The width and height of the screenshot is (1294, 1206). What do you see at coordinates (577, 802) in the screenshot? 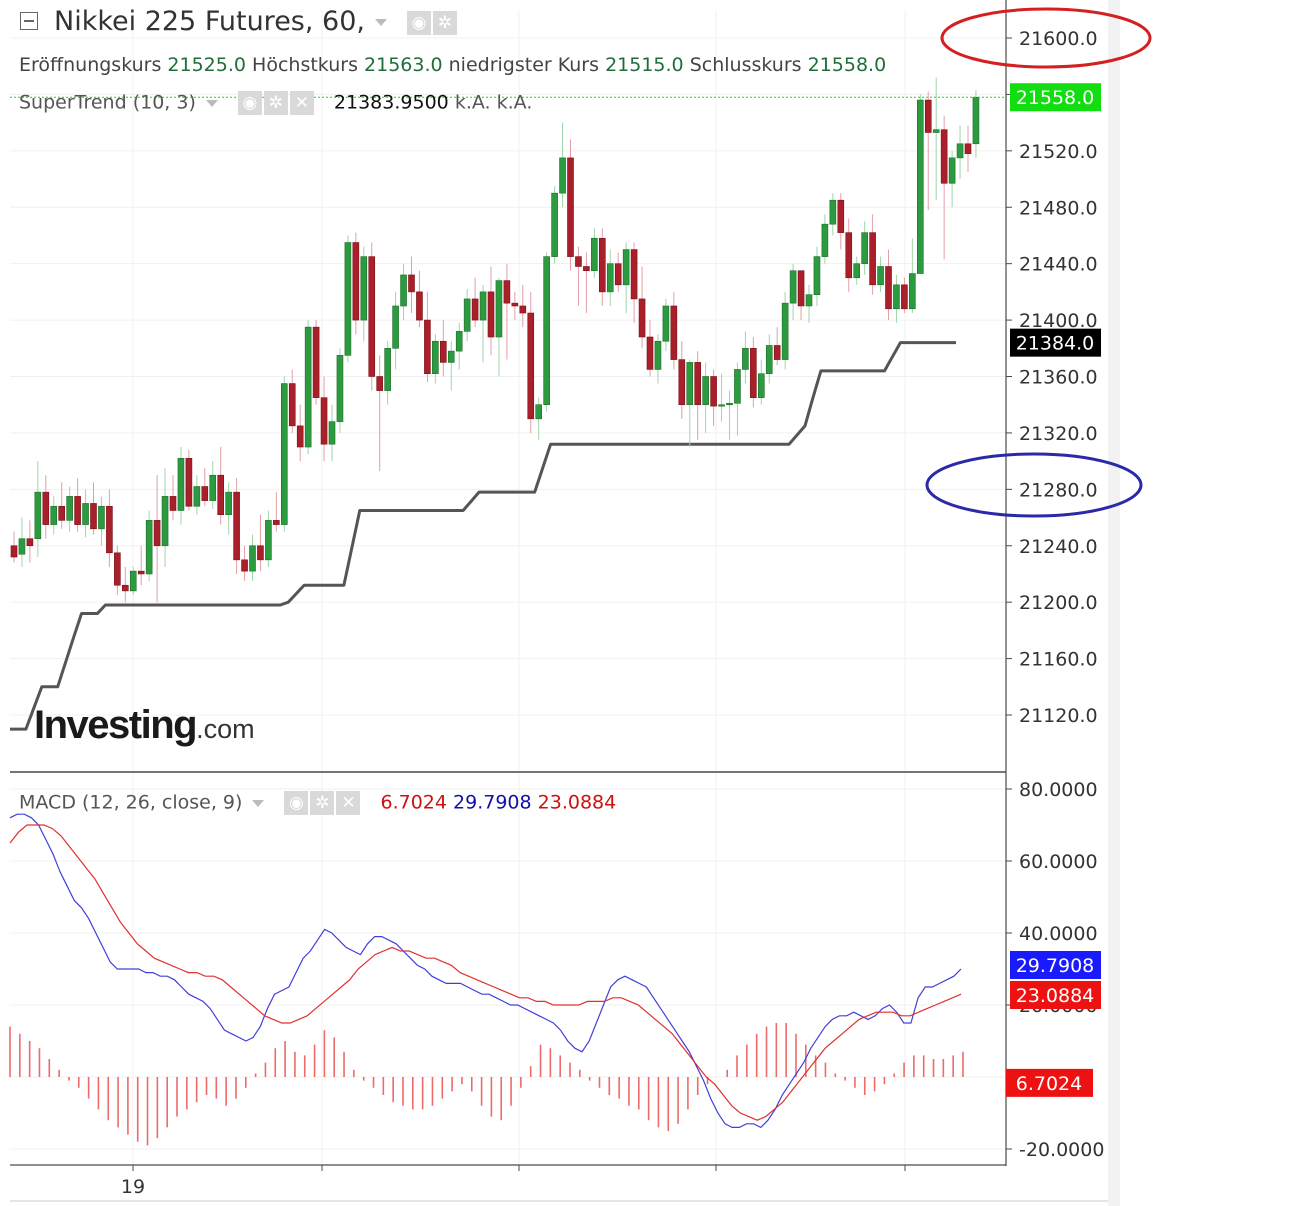
I see `macd-signal-value: 23.0884` at bounding box center [577, 802].